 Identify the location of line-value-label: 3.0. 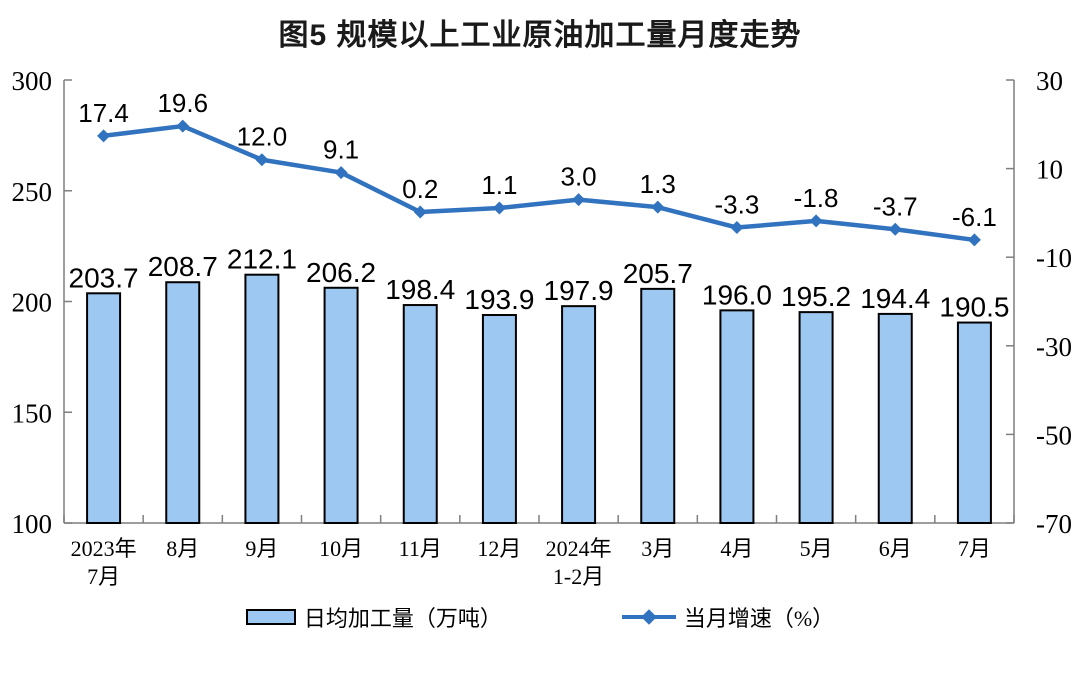
(579, 177).